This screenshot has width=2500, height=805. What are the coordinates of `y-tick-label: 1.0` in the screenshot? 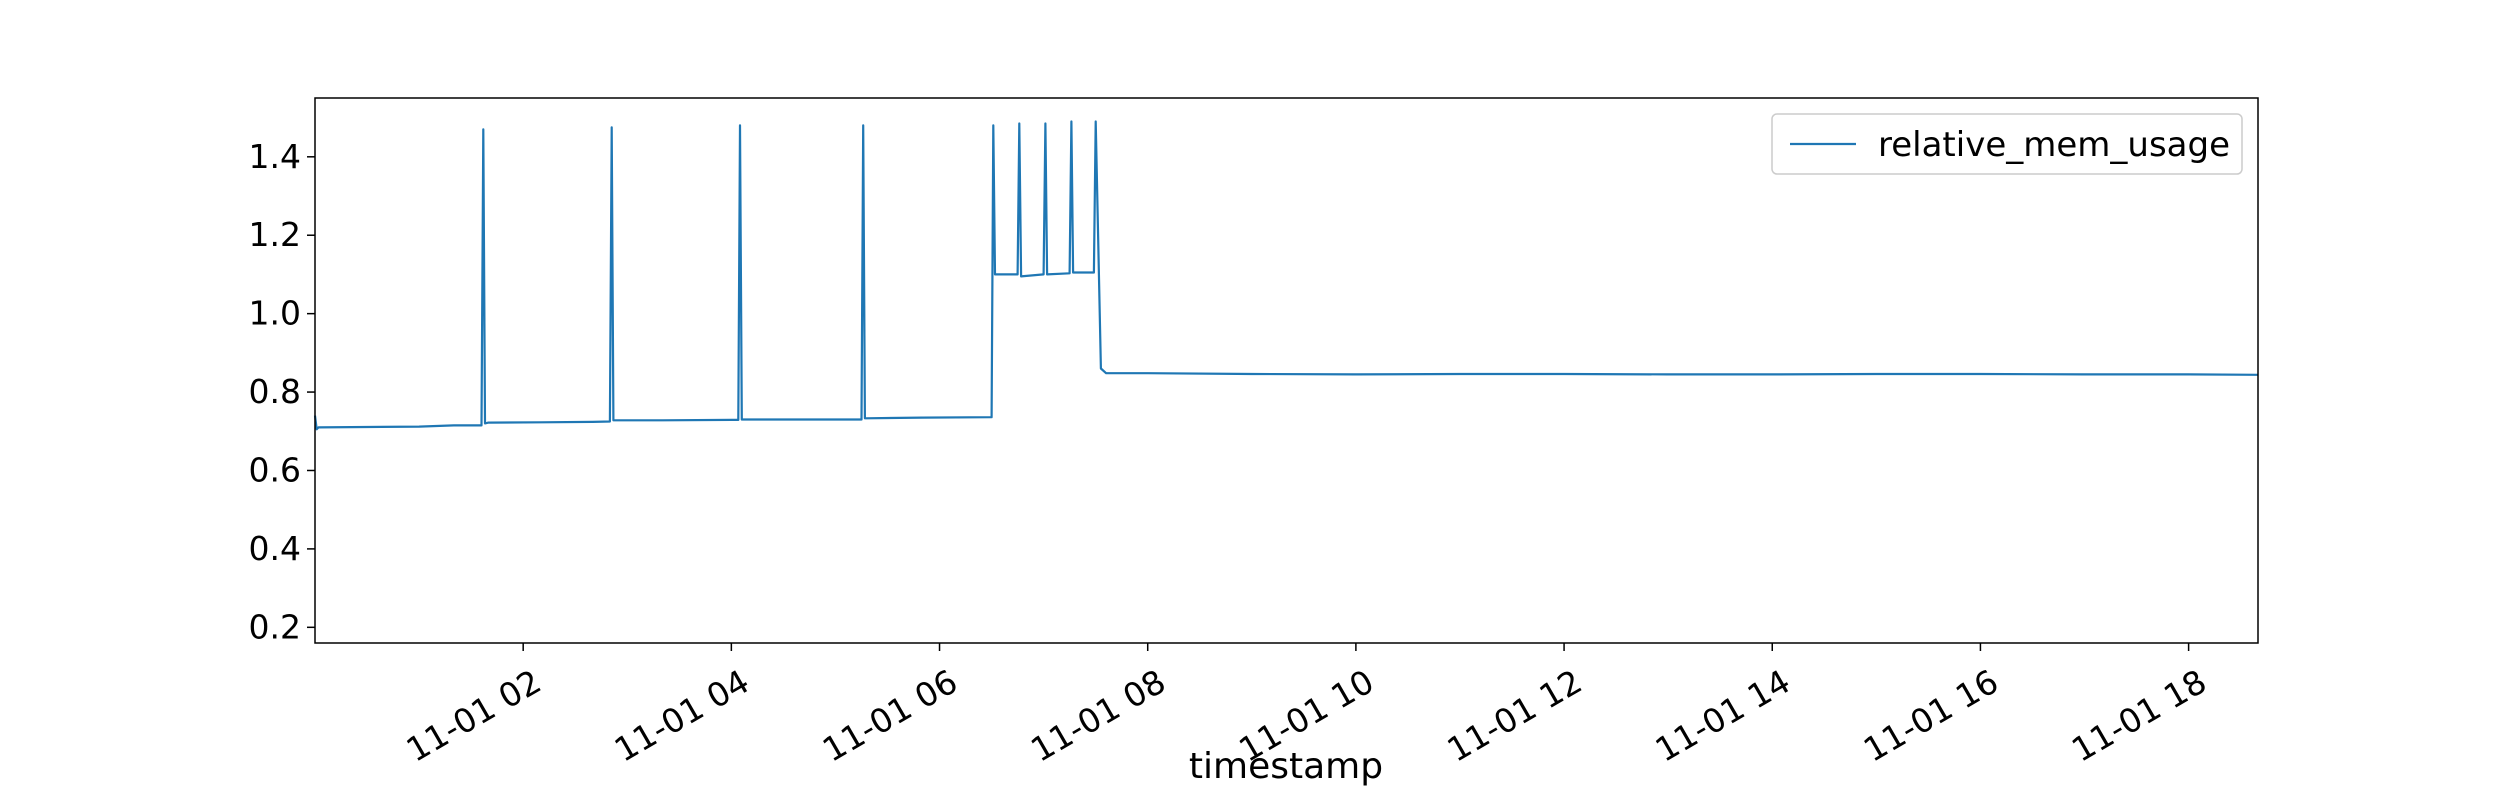 It's located at (275, 313).